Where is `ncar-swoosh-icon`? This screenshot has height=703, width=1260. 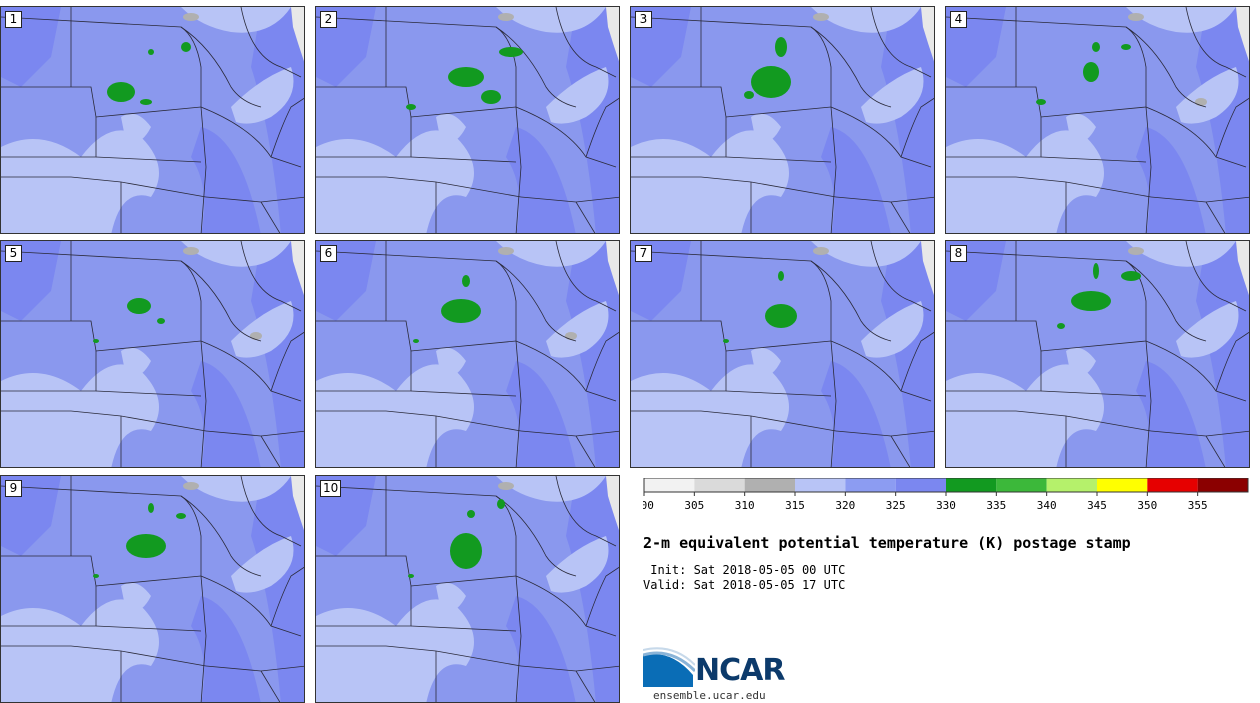
ncar-swoosh-icon is located at coordinates (669, 667).